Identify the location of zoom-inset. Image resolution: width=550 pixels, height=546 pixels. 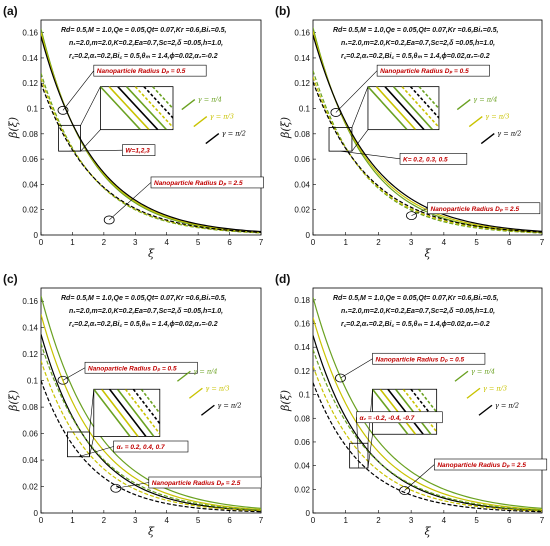
(127, 412).